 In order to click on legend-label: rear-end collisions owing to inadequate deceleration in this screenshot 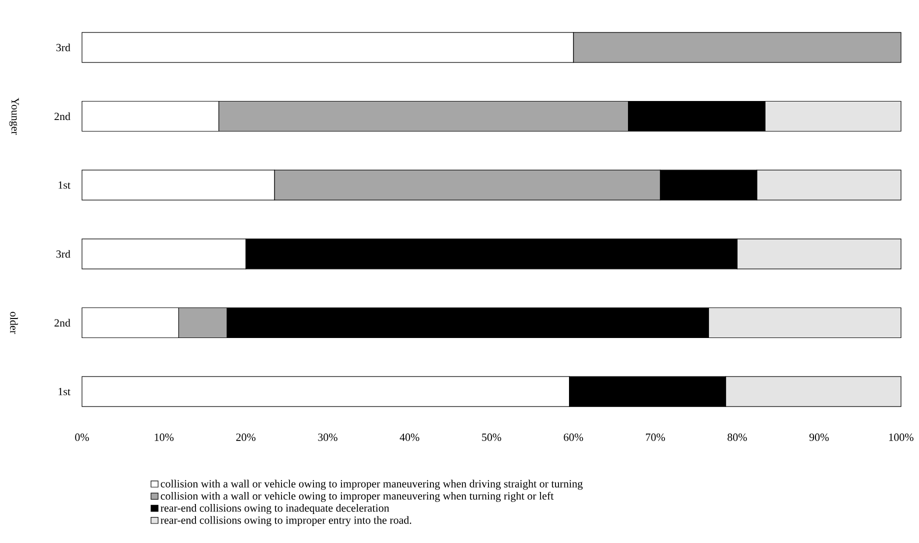, I will do `click(275, 509)`.